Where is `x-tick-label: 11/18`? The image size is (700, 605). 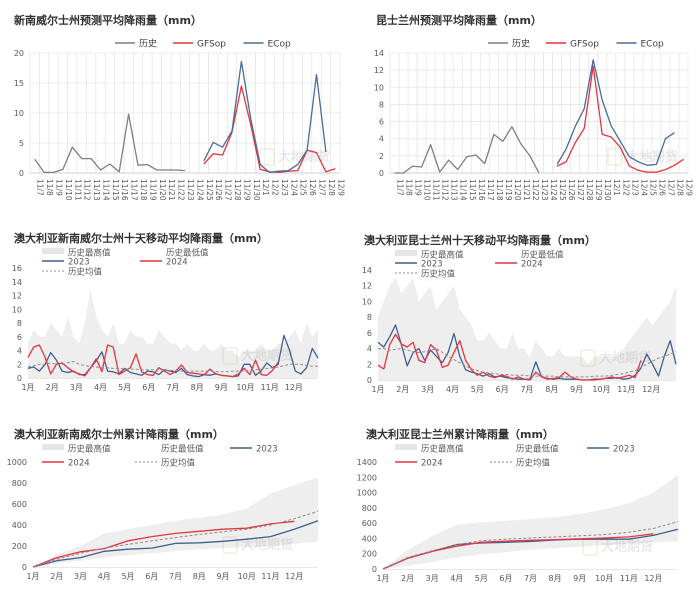
x-tick-label: 11/18 is located at coordinates (499, 189).